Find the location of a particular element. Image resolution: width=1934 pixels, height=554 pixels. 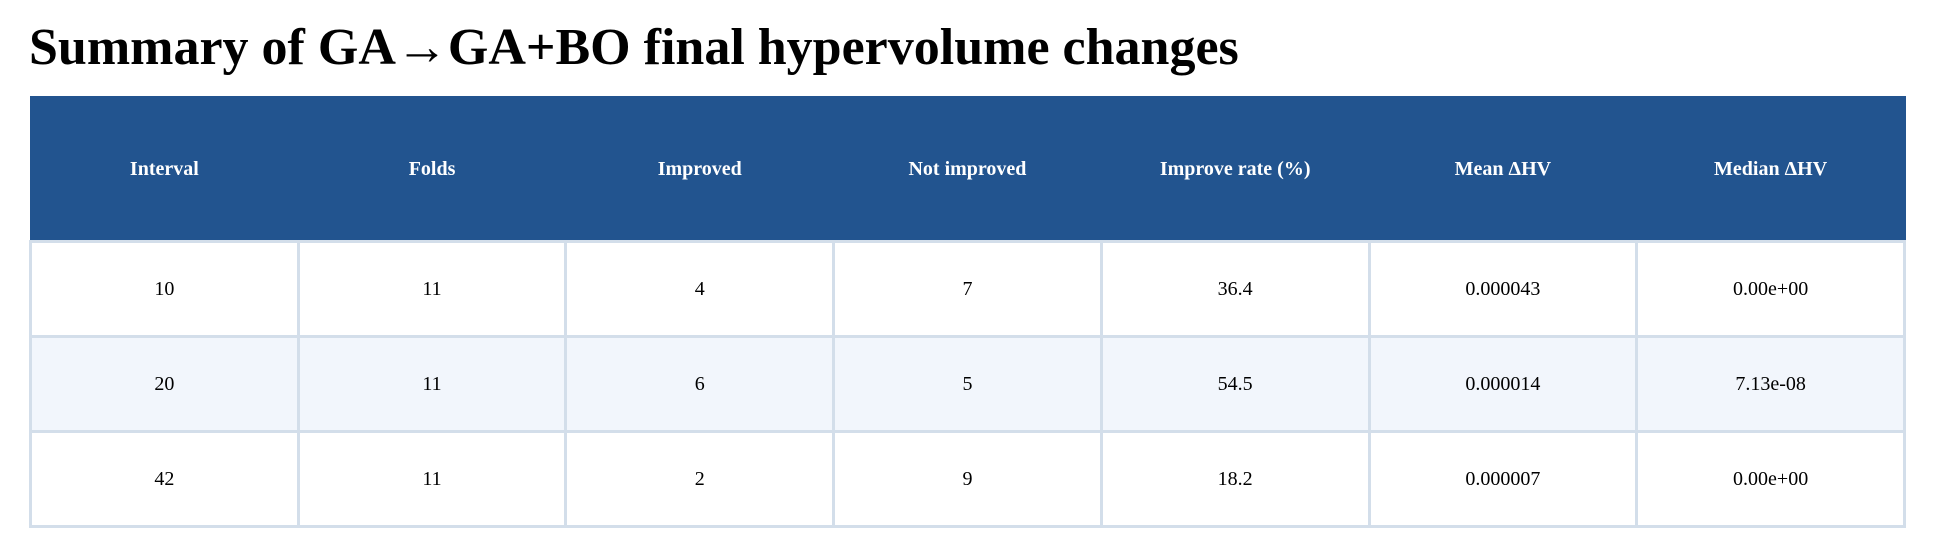

cell-mean-dhv: 0.000007 is located at coordinates (1503, 479).